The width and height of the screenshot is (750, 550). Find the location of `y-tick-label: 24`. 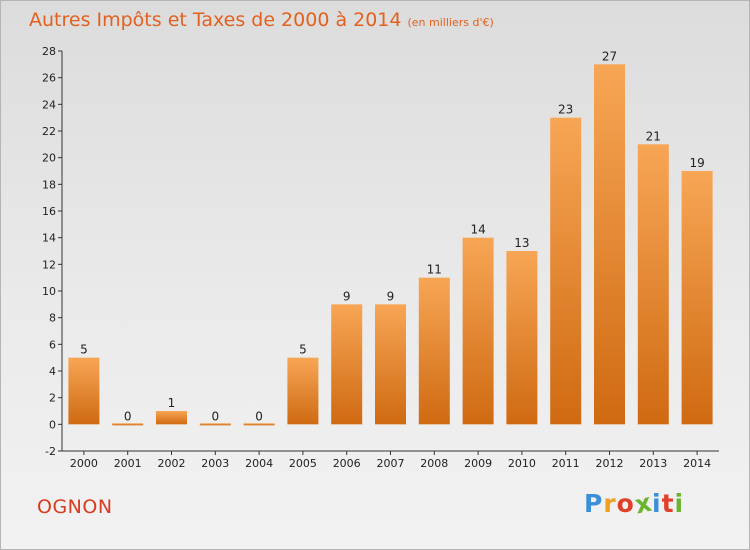

y-tick-label: 24 is located at coordinates (49, 104).